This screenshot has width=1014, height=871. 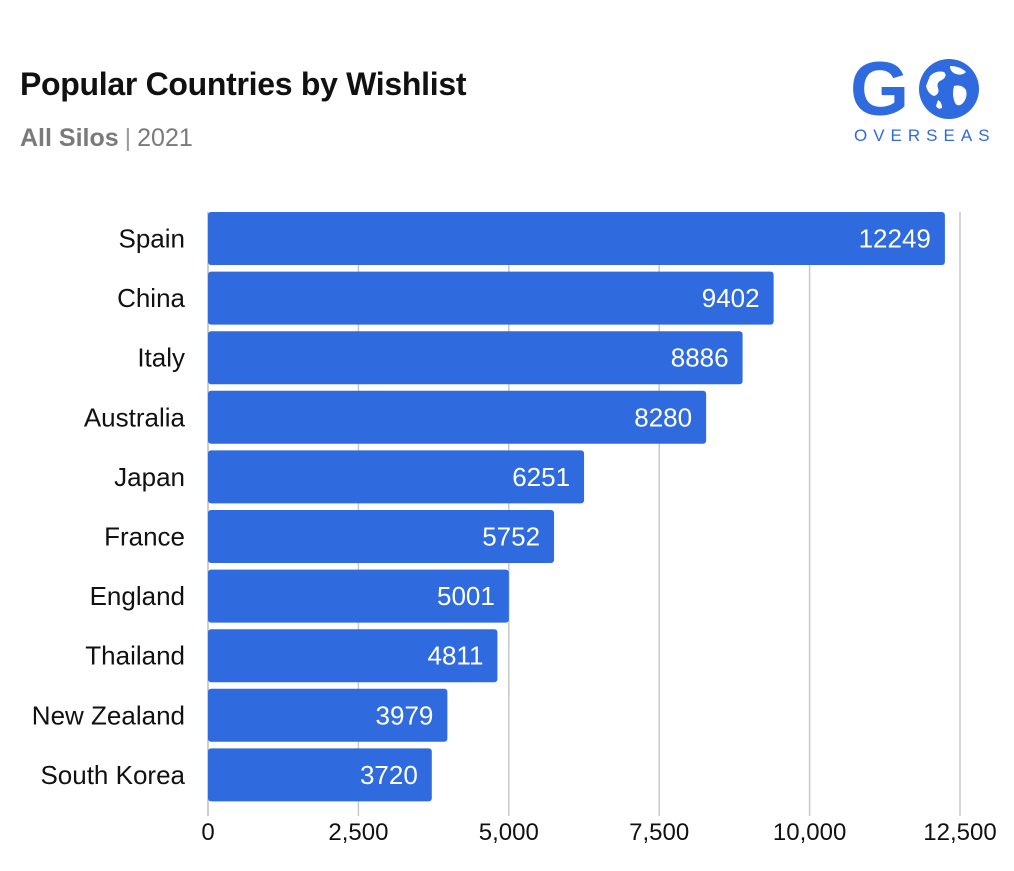 I want to click on category-label: France, so click(x=144, y=537).